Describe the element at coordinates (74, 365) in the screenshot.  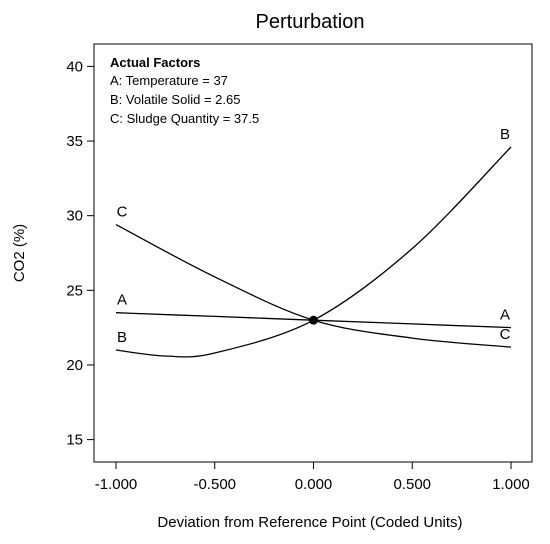
I see `y-tick-label: 20` at that location.